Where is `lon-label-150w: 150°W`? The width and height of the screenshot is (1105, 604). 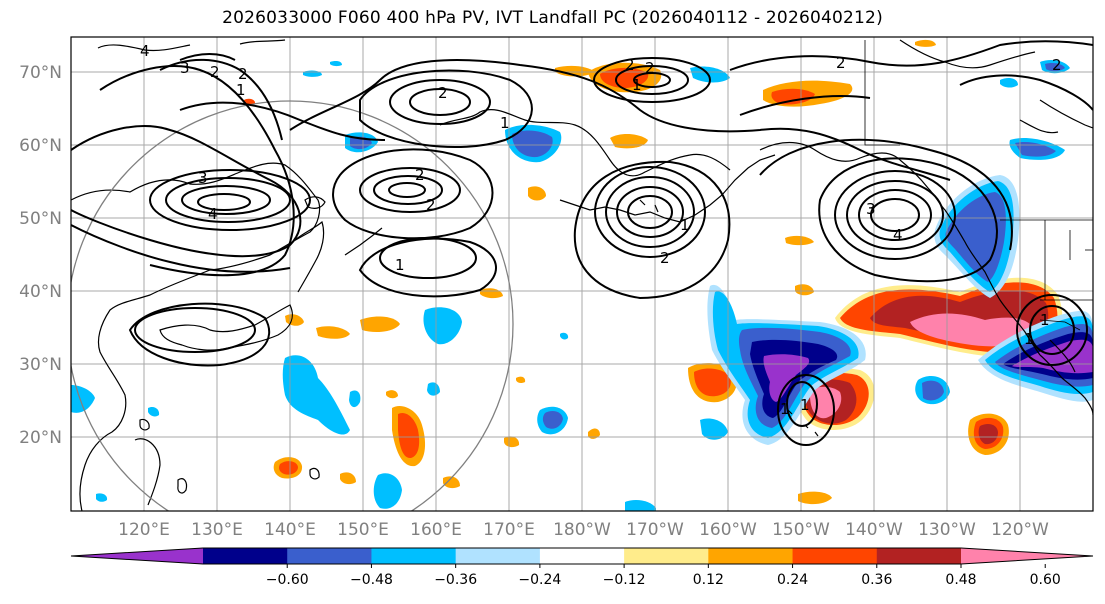
lon-label-150w: 150°W is located at coordinates (801, 530).